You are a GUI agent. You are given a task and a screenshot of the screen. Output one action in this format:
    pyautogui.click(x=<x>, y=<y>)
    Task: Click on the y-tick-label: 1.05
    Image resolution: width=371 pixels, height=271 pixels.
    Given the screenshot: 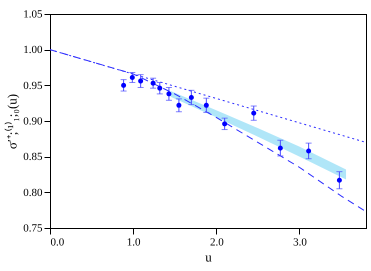 What is the action you would take?
    pyautogui.click(x=33, y=14)
    